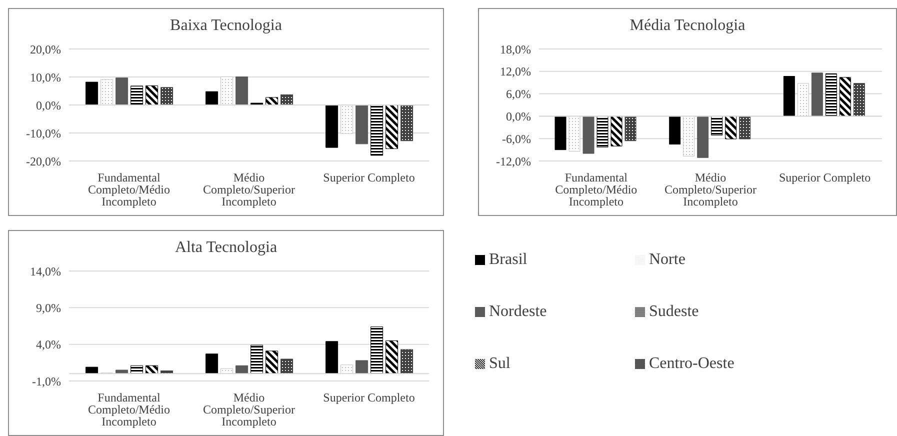 The height and width of the screenshot is (436, 897). I want to click on y-tick-label: -12,0%, so click(513, 161).